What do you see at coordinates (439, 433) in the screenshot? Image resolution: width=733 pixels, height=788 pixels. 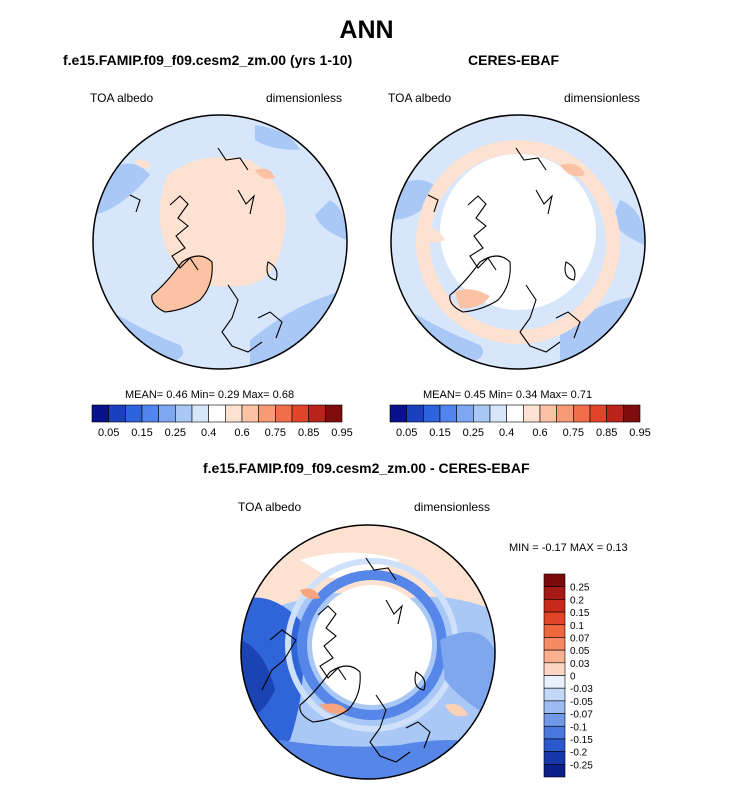 I see `colorbar-2-tick-label: 0.15` at bounding box center [439, 433].